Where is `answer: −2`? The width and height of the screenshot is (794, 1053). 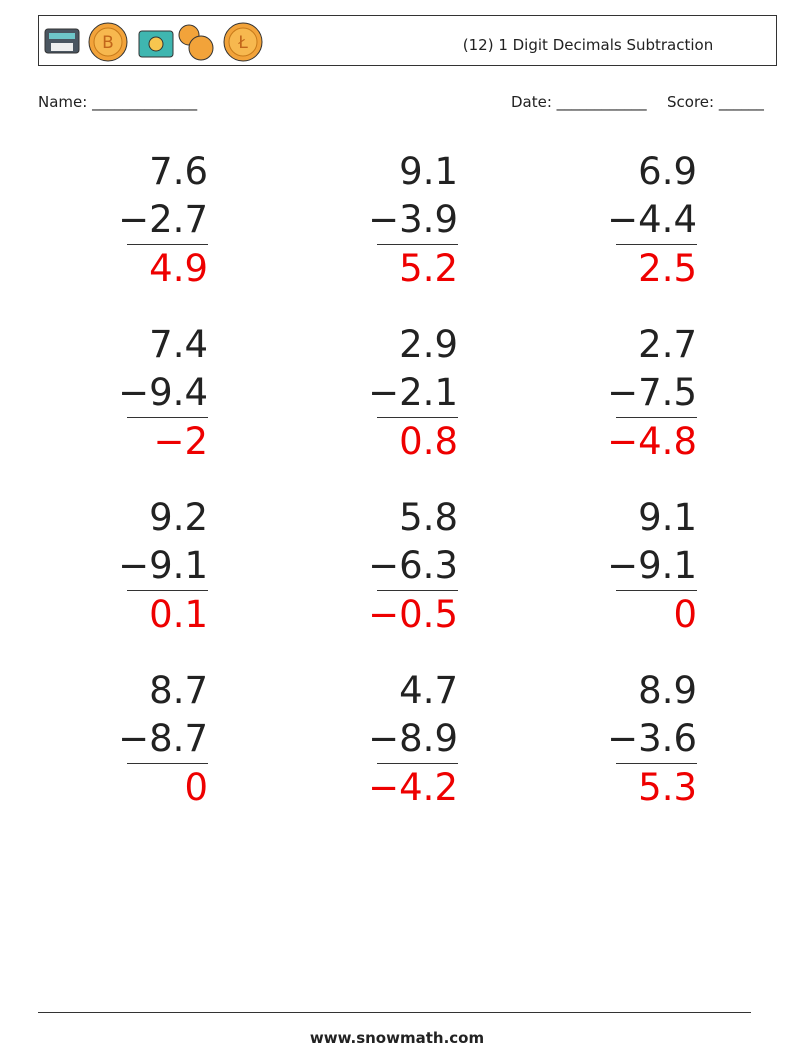
answer: −2 is located at coordinates (180, 441).